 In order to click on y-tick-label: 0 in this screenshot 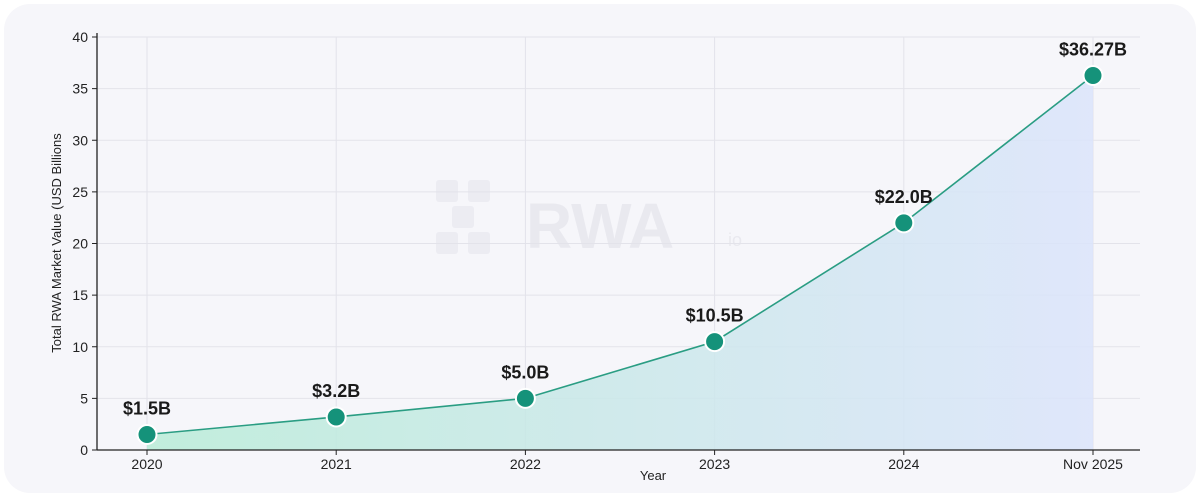, I will do `click(84, 450)`.